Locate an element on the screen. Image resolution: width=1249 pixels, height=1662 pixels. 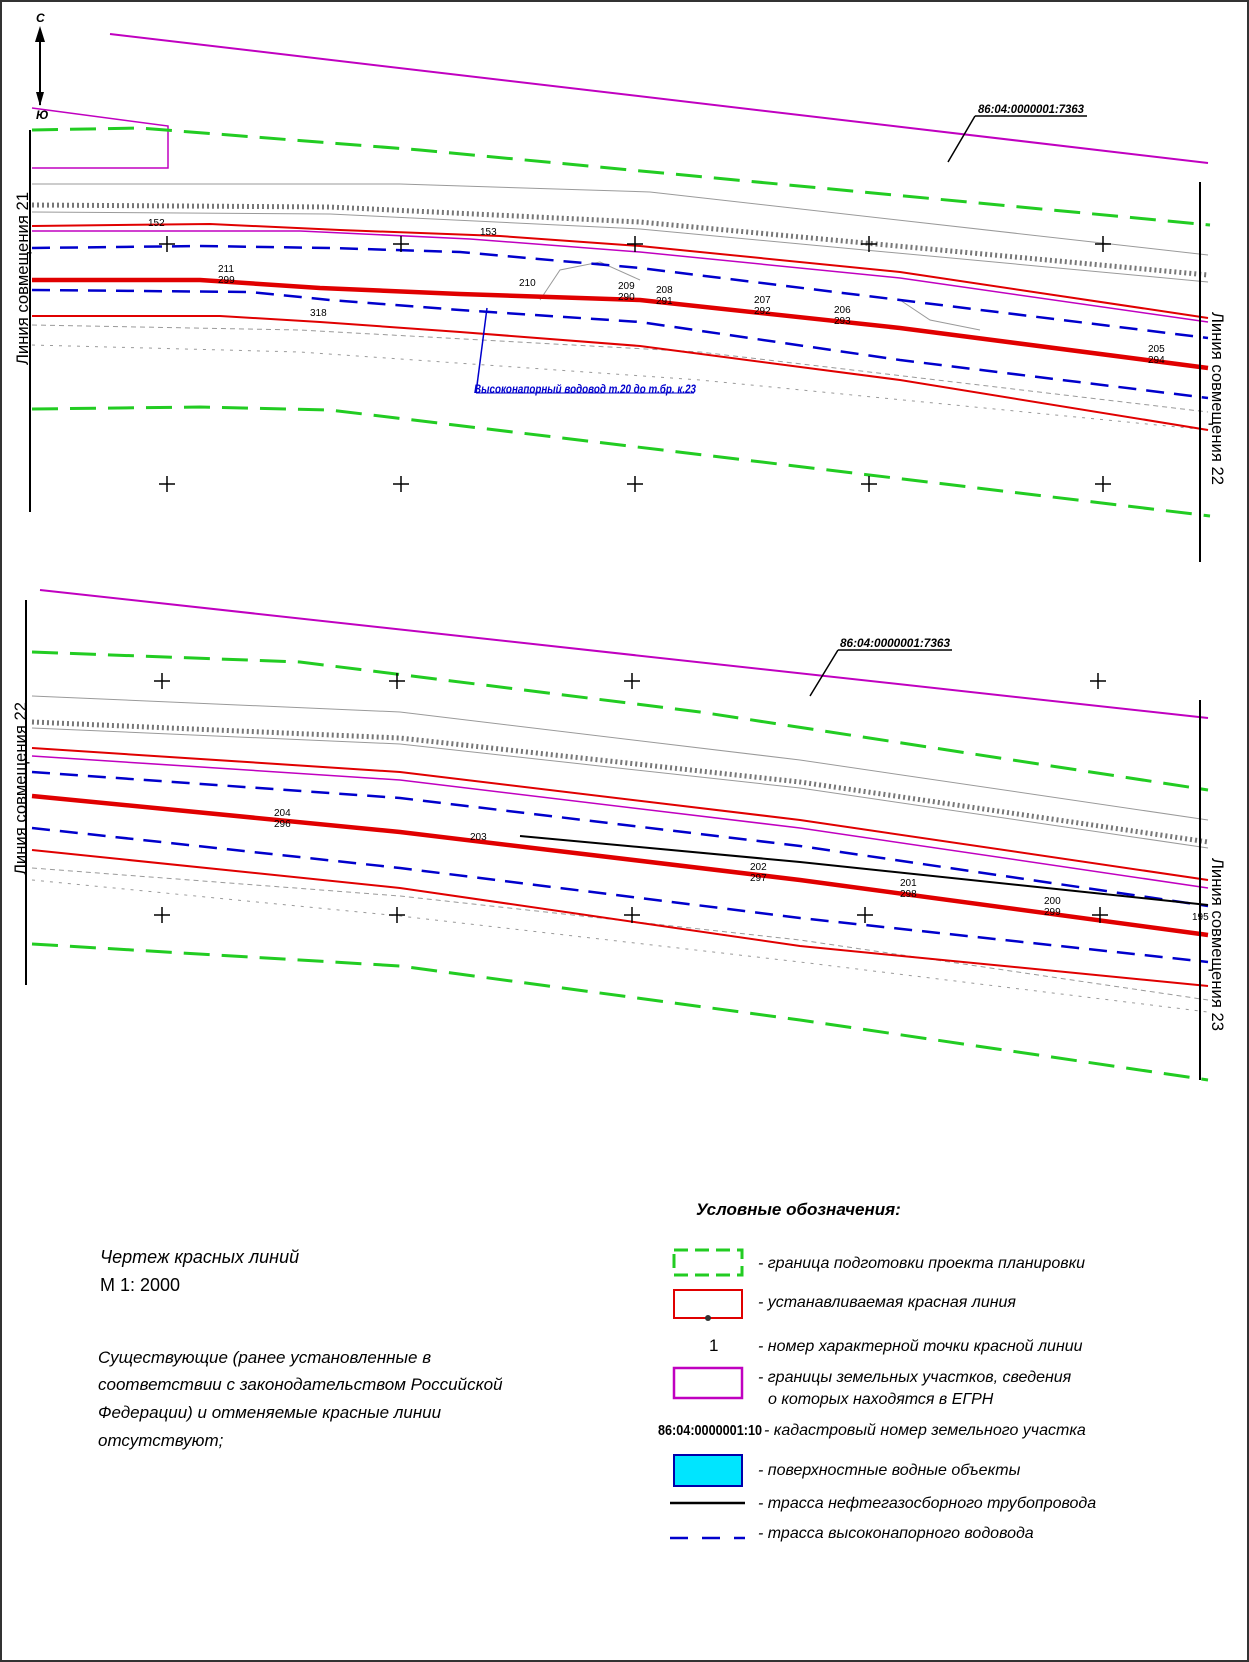
point-number: 210 is located at coordinates (527, 283).